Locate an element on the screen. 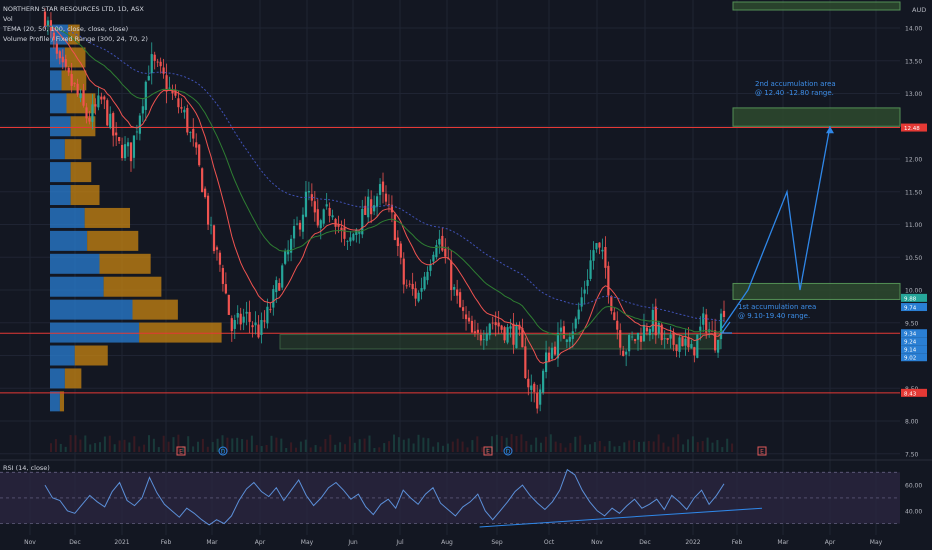 The height and width of the screenshot is (550, 932). top-zone is located at coordinates (816, 6).